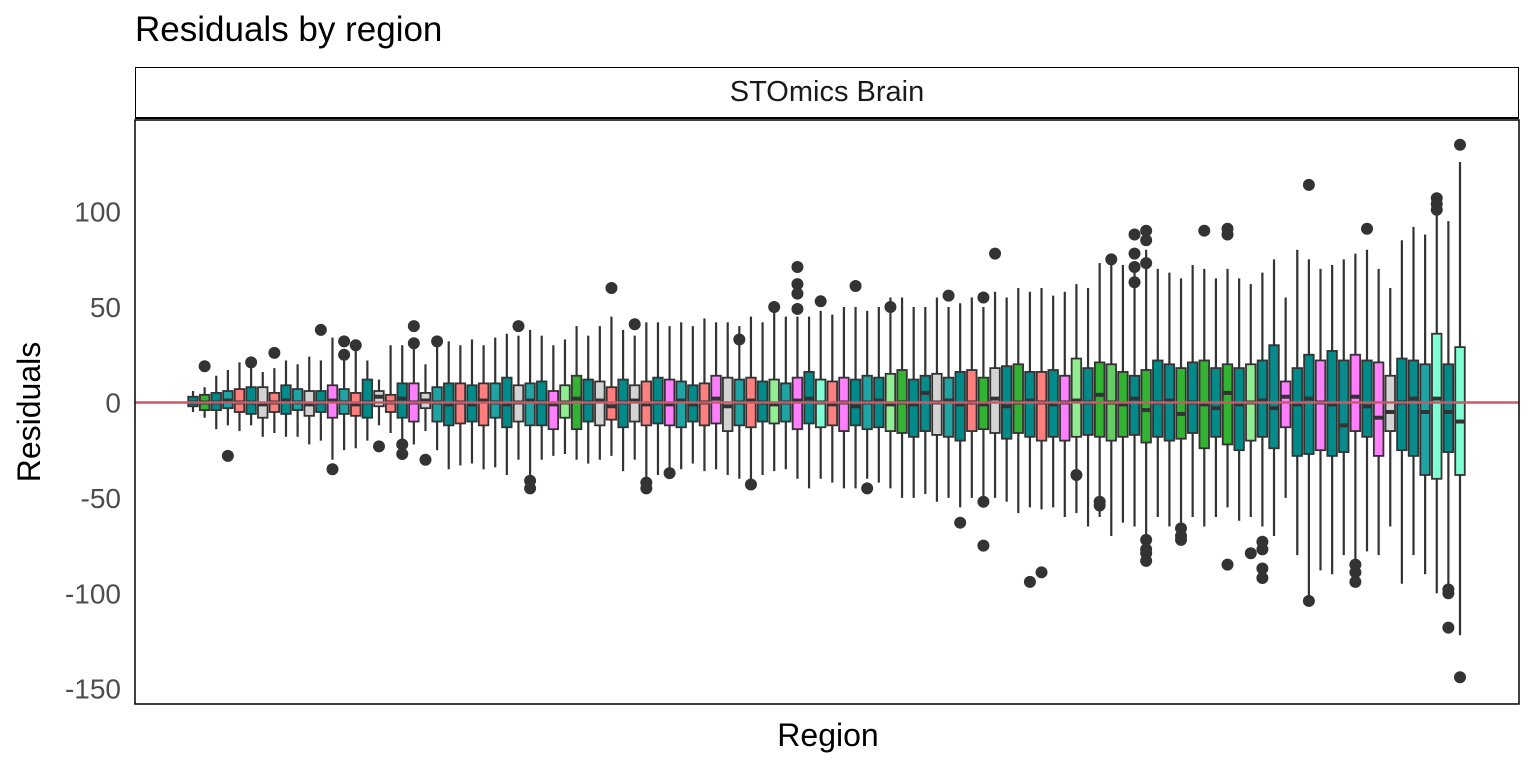 The image size is (1536, 768). What do you see at coordinates (97, 212) in the screenshot?
I see `y-tick-label: 100` at bounding box center [97, 212].